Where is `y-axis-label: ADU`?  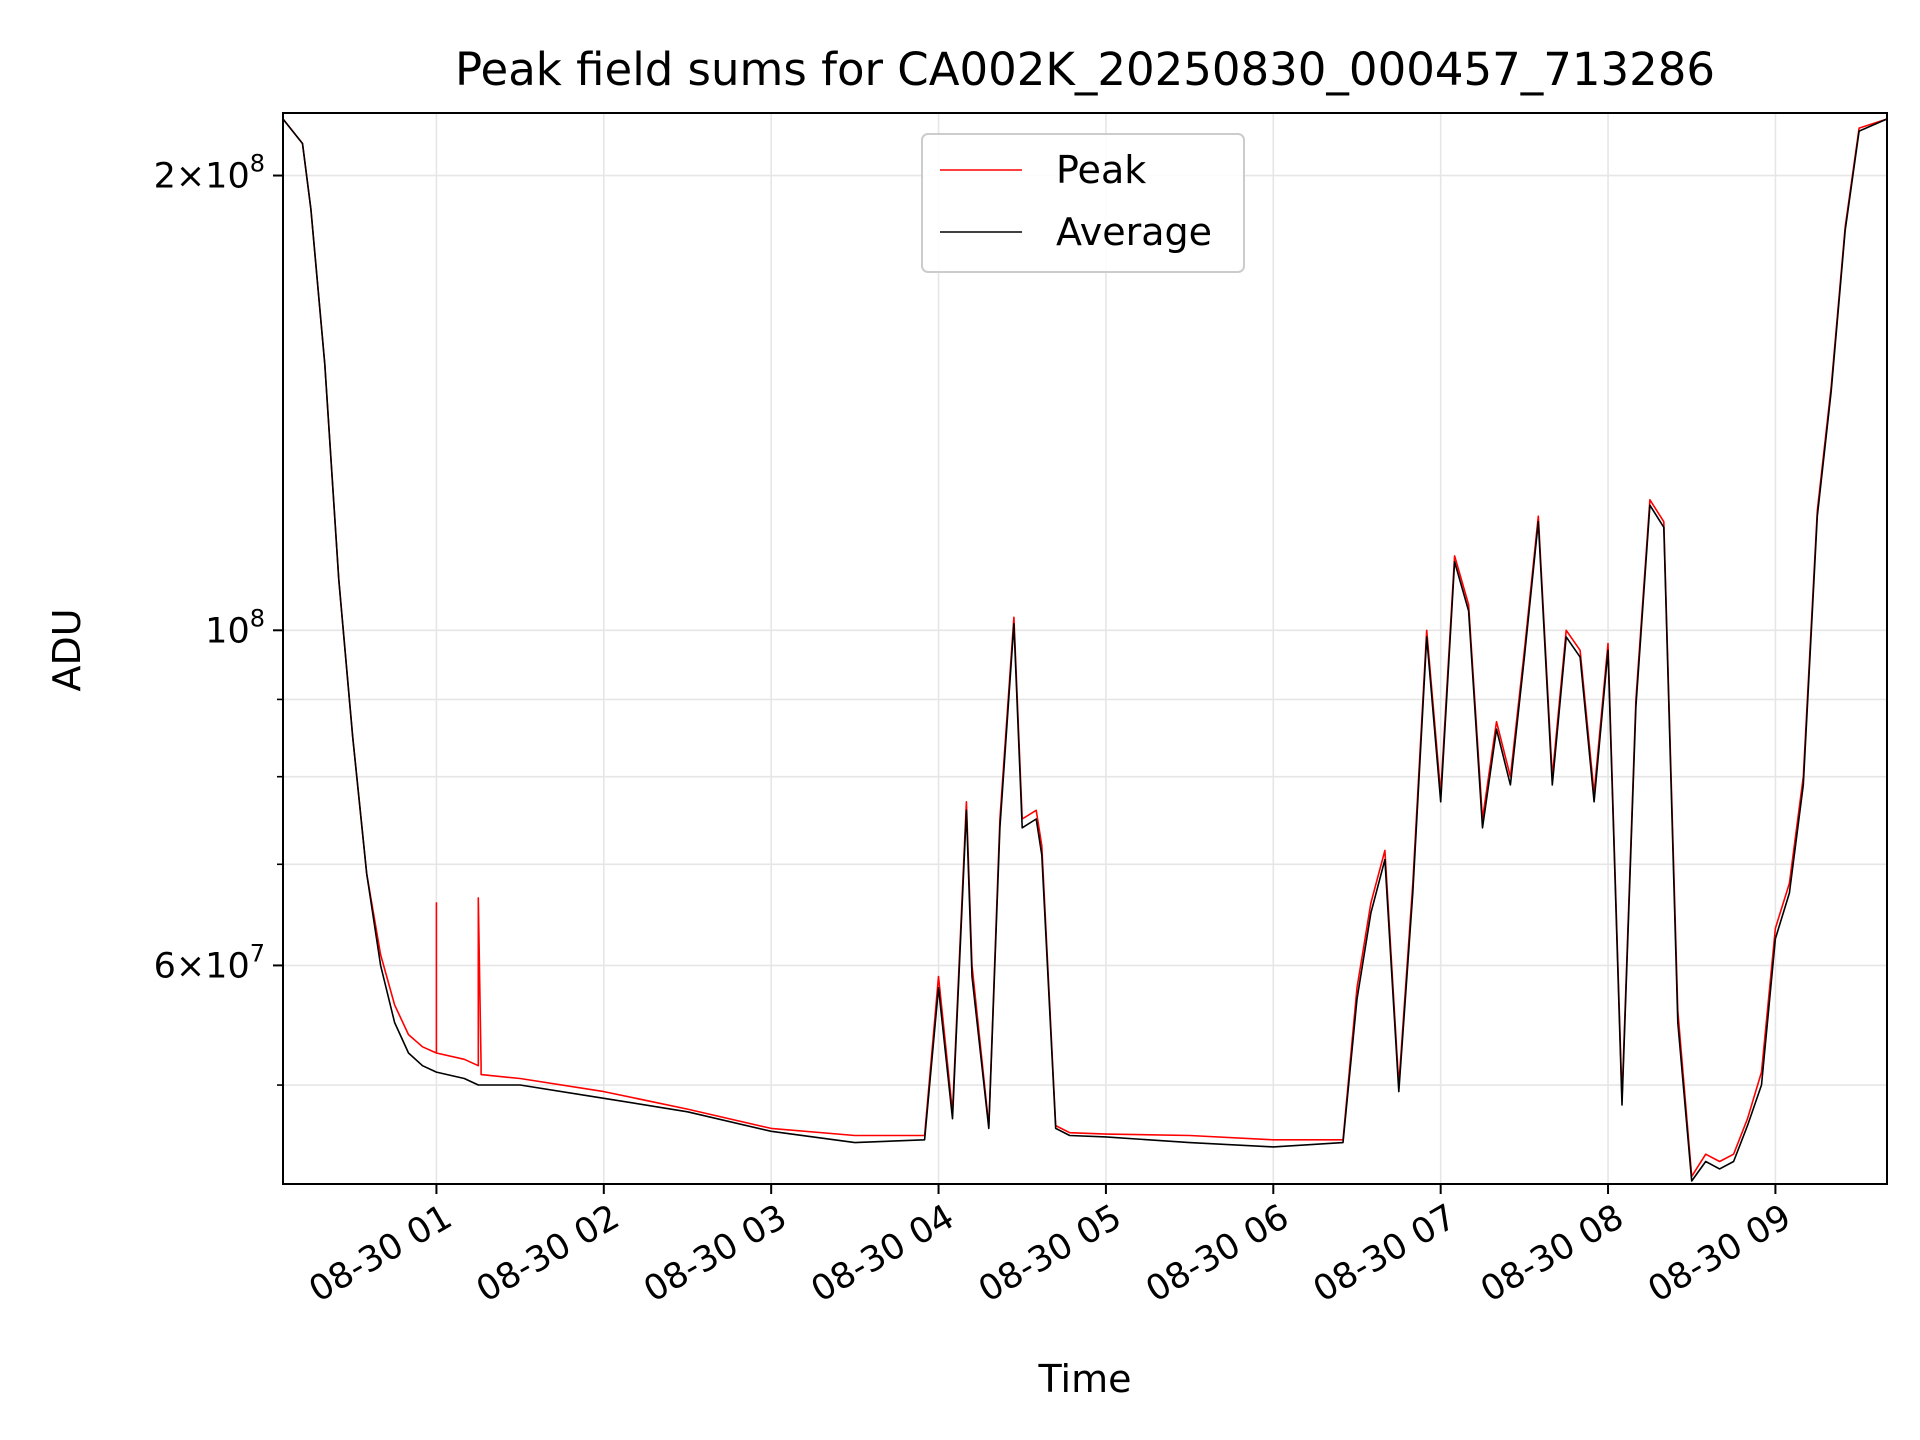 y-axis-label: ADU is located at coordinates (67, 649).